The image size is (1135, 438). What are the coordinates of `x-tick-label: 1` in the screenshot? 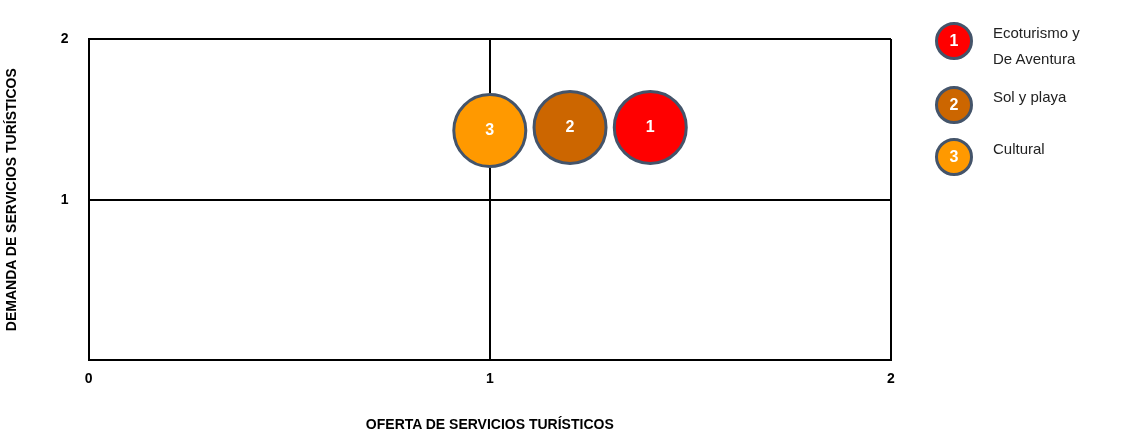 It's located at (489, 377).